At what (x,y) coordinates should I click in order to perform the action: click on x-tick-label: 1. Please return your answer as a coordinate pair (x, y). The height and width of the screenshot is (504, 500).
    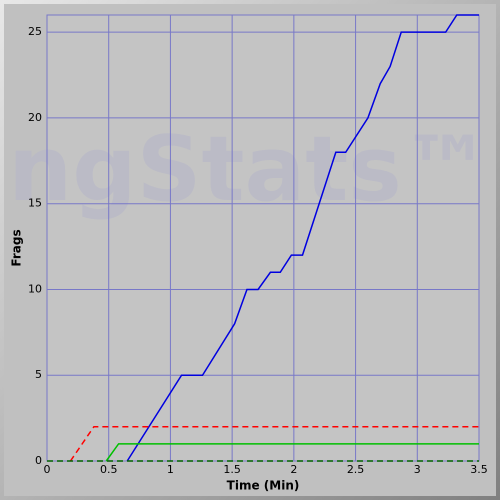
    Looking at the image, I should click on (170, 469).